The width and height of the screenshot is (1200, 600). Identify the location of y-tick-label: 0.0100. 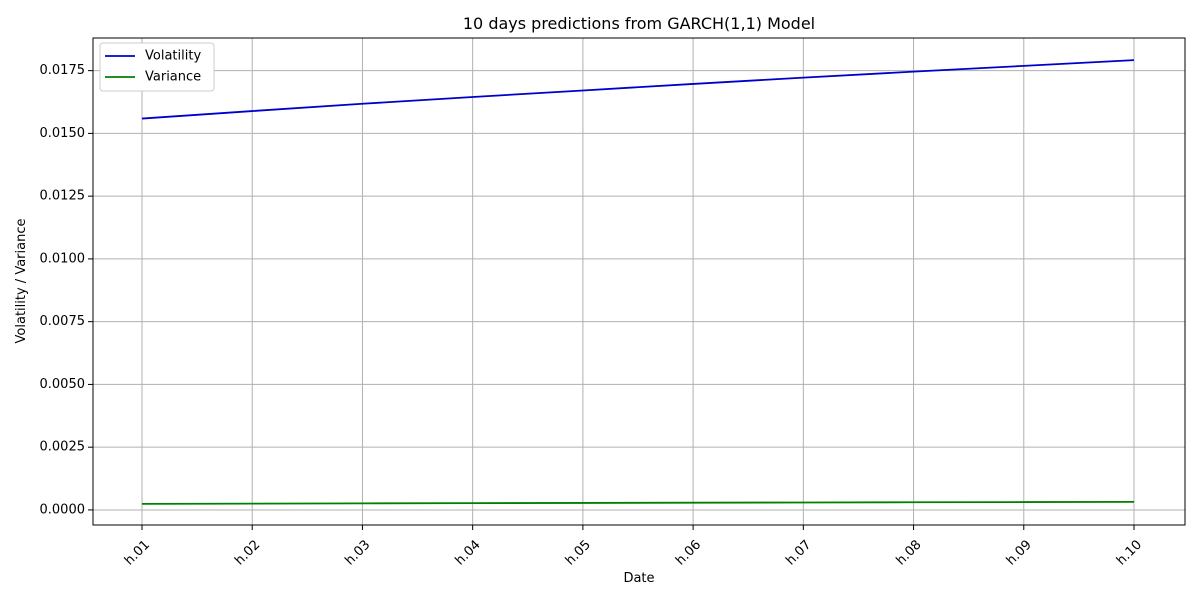
(63, 258).